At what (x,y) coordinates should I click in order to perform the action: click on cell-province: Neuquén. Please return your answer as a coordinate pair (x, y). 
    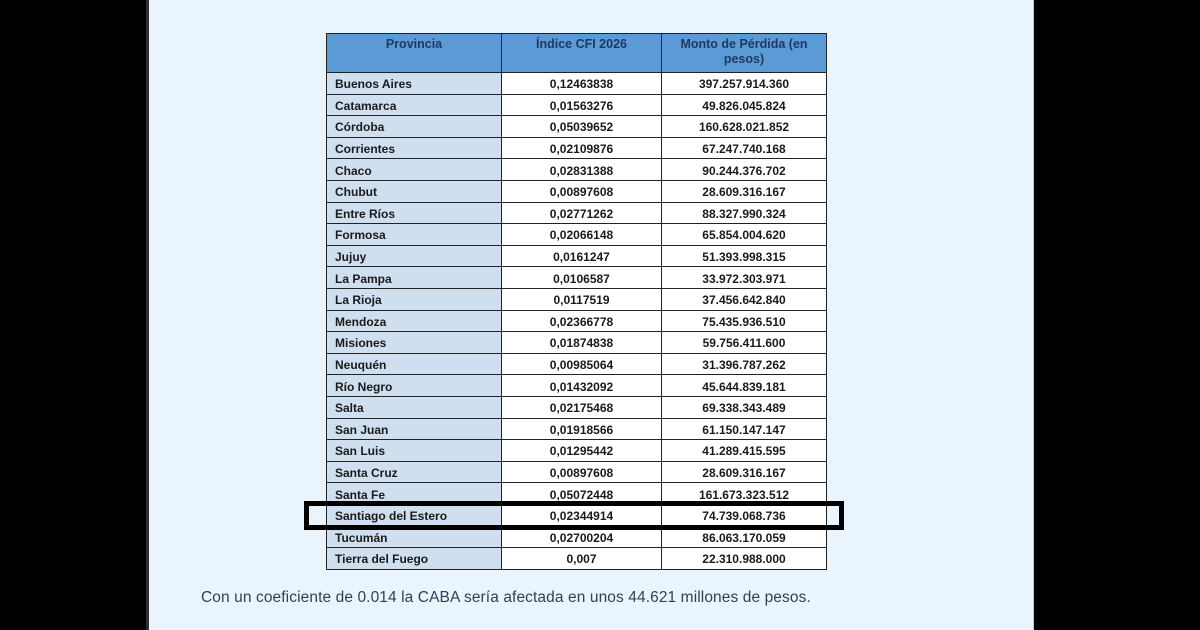
    Looking at the image, I should click on (414, 364).